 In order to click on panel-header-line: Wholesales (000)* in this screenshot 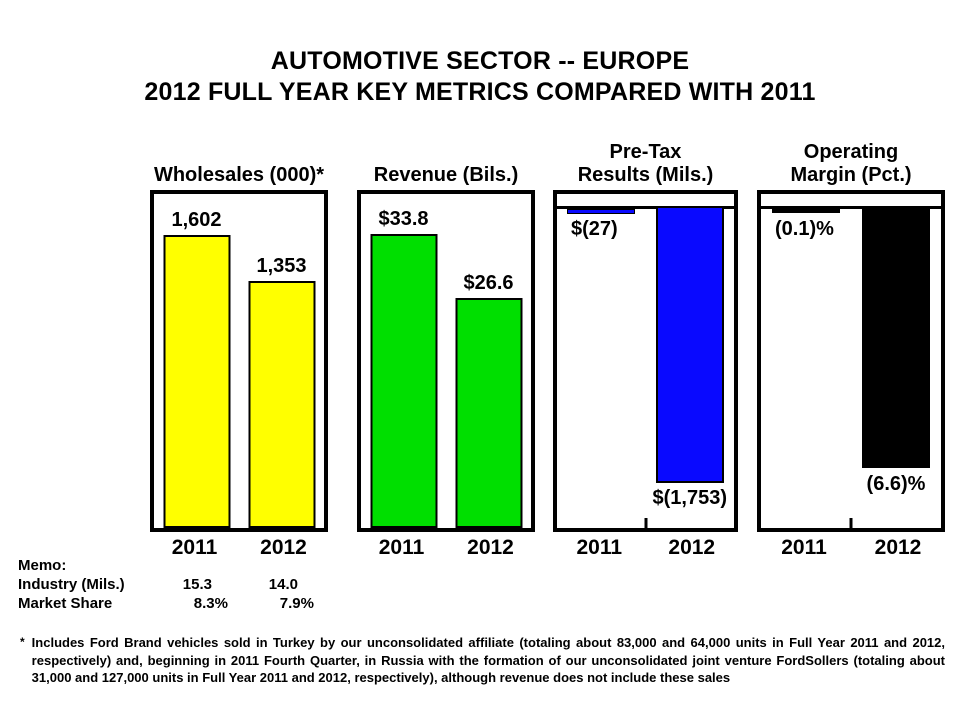, I will do `click(239, 175)`.